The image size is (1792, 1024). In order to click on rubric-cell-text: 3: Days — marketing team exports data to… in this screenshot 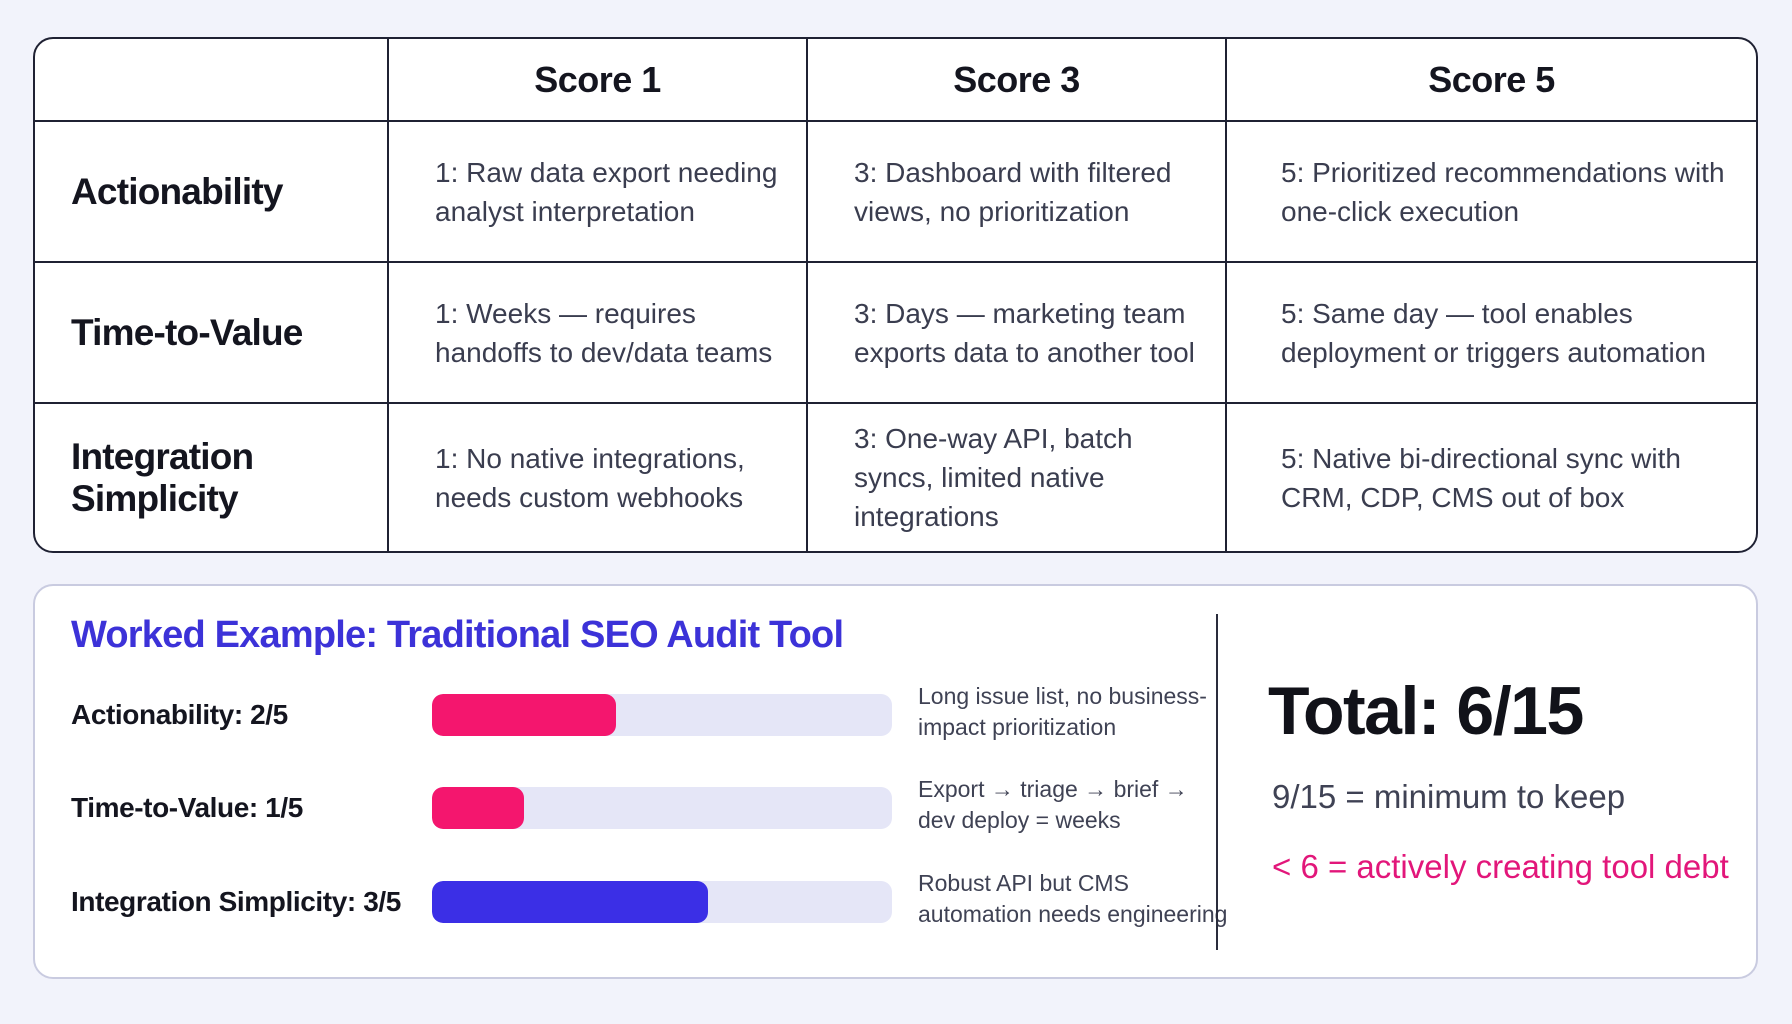, I will do `click(1024, 332)`.